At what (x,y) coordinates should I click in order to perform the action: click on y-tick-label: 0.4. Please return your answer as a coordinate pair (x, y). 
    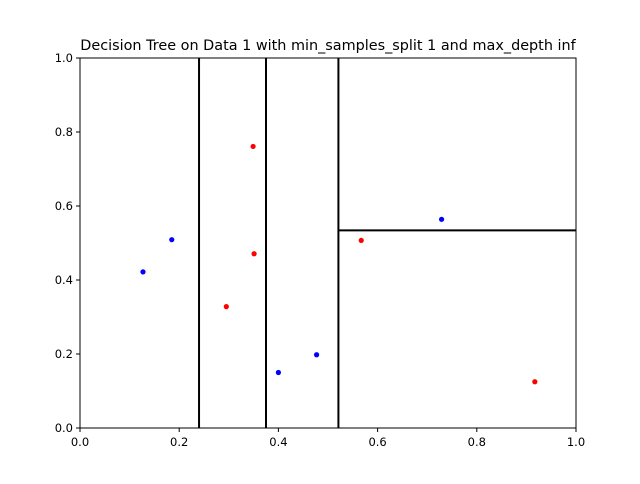
    Looking at the image, I should click on (64, 280).